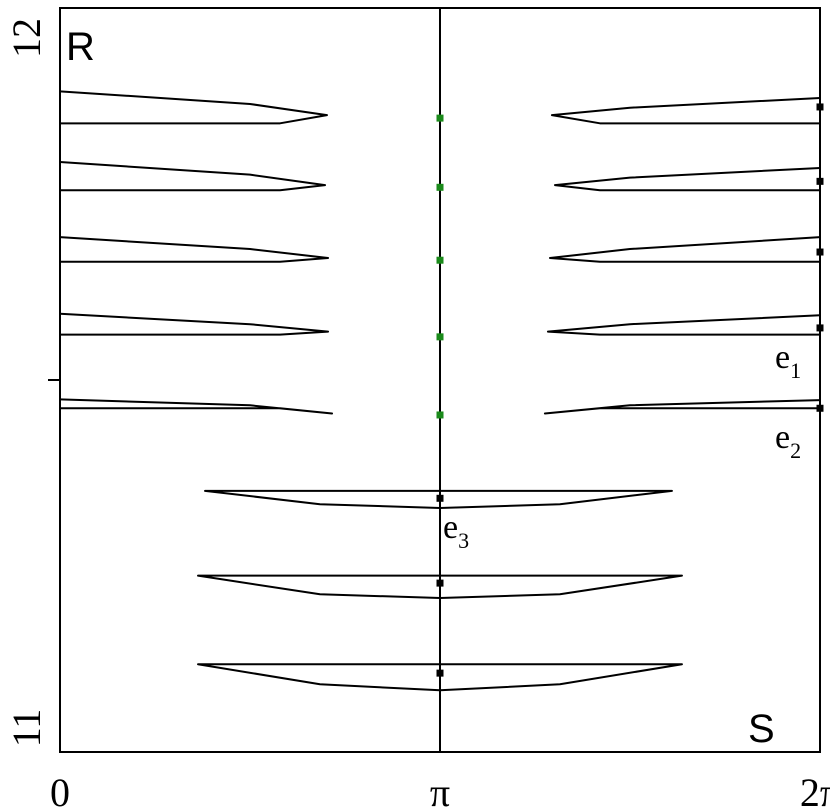  I want to click on y-tick-label: 12, so click(26, 38).